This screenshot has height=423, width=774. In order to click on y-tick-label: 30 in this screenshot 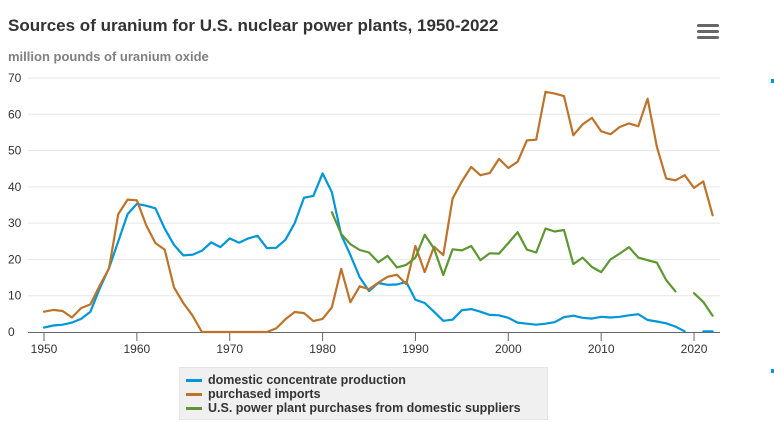, I will do `click(15, 223)`.